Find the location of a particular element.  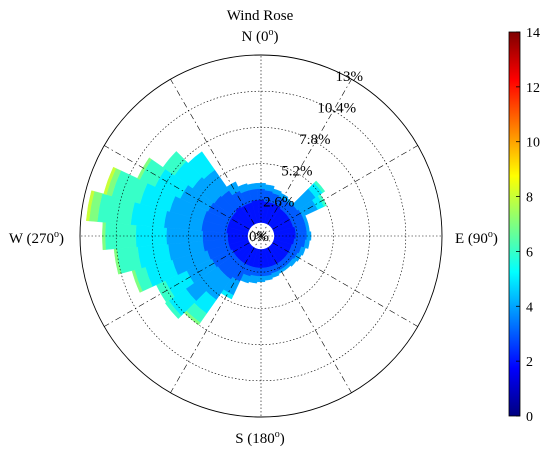

radial-tick-labels: 0% 2.6% 5.2% 7.8% 10.4% 13% is located at coordinates (306, 157).